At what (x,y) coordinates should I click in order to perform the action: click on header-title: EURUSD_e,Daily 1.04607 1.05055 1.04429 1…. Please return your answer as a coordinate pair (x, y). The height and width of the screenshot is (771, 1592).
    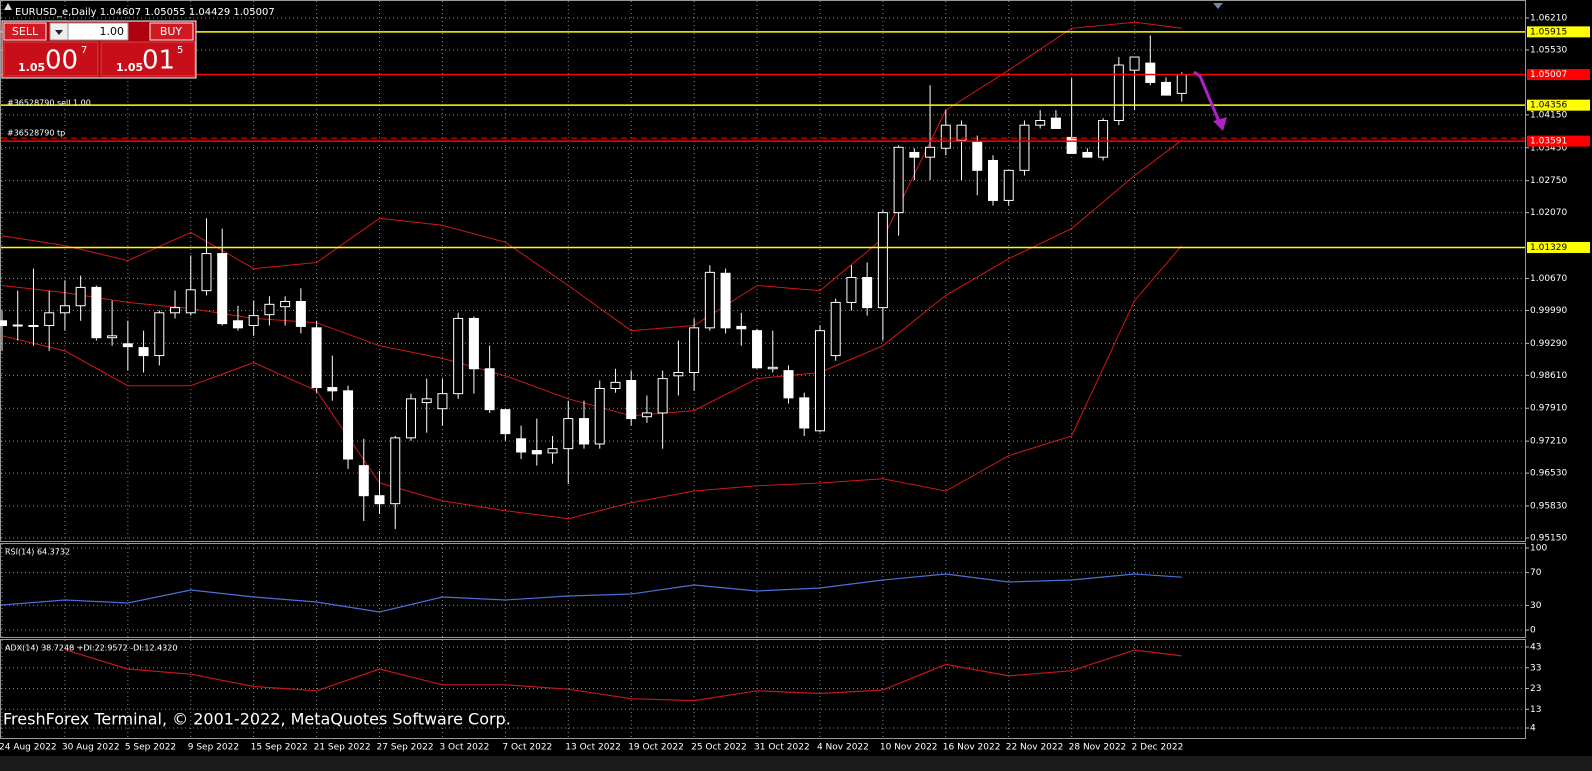
    Looking at the image, I should click on (145, 12).